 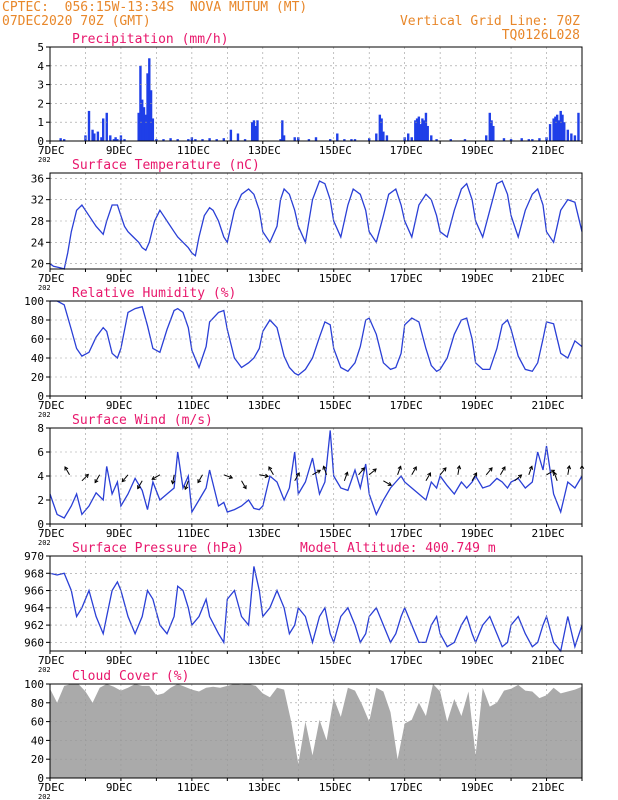 What do you see at coordinates (40, 103) in the screenshot?
I see `y-tick-label: 2` at bounding box center [40, 103].